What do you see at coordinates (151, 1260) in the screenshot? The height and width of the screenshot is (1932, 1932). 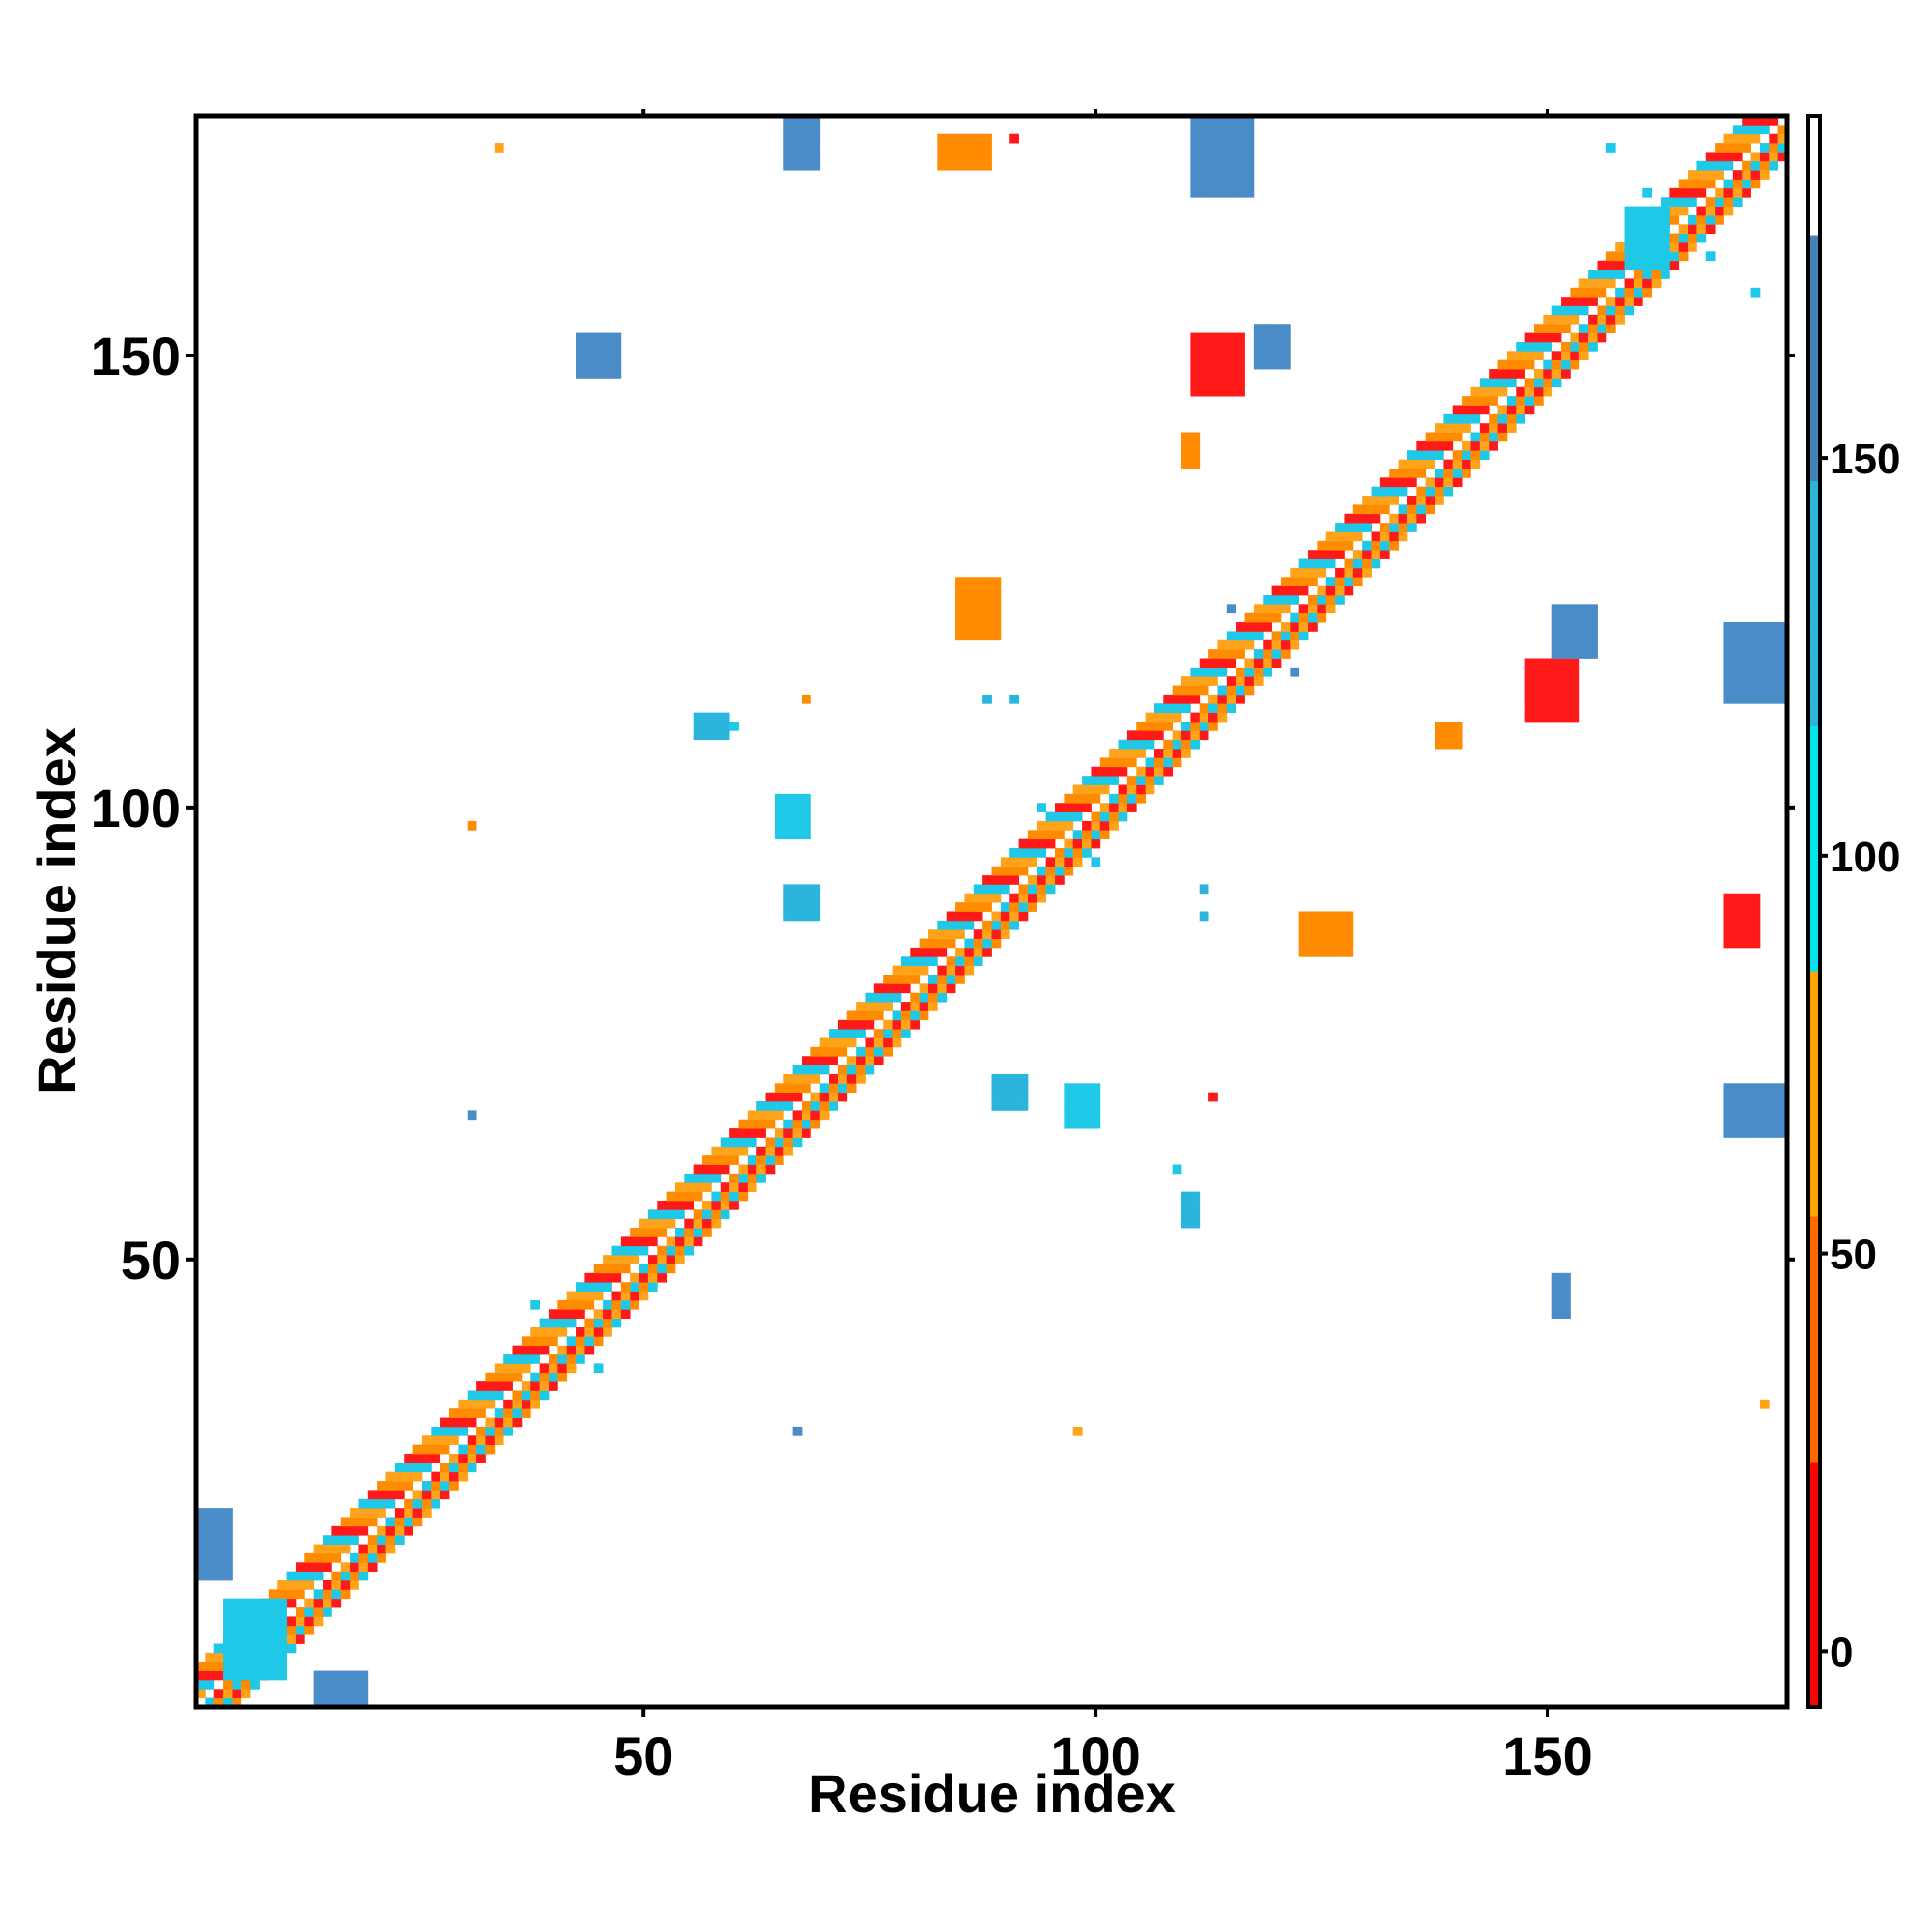 I see `y-tick-label: 50` at bounding box center [151, 1260].